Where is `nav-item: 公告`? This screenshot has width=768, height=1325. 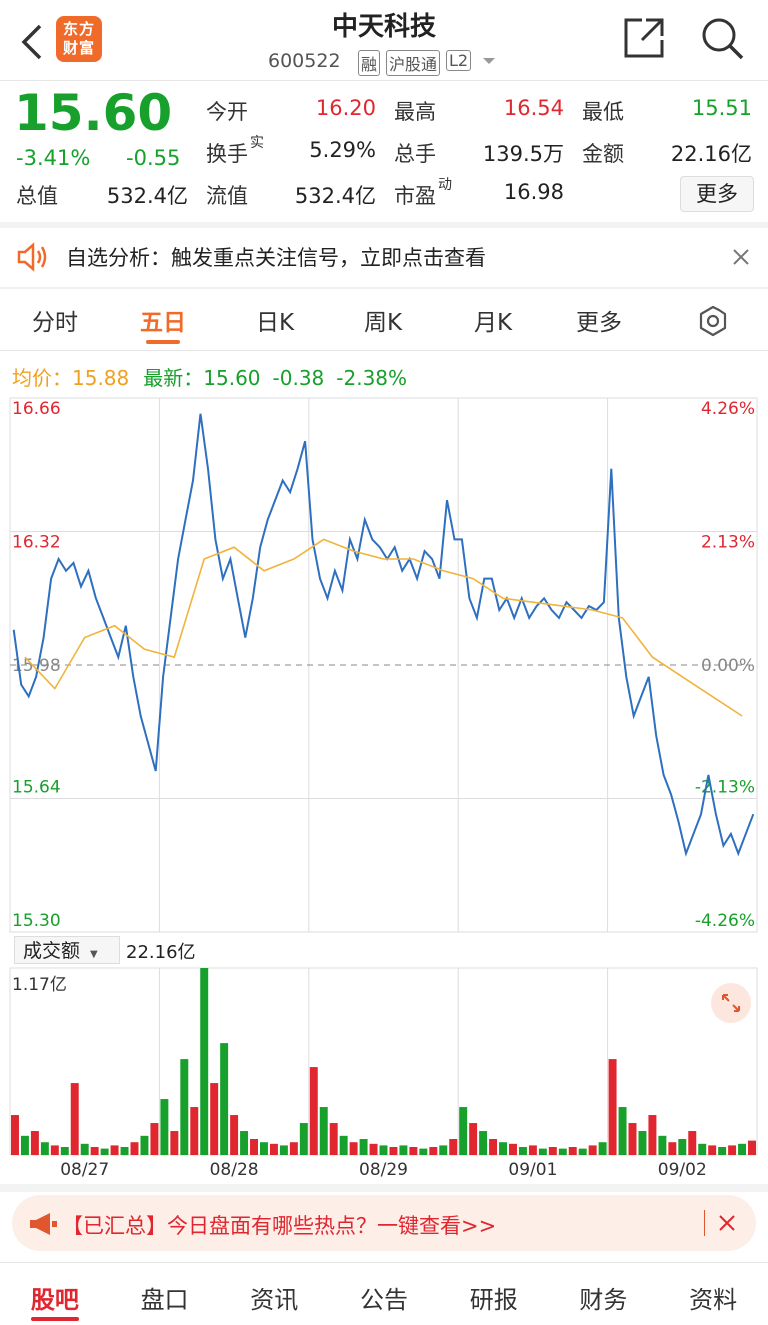
nav-item: 公告 is located at coordinates (384, 1300).